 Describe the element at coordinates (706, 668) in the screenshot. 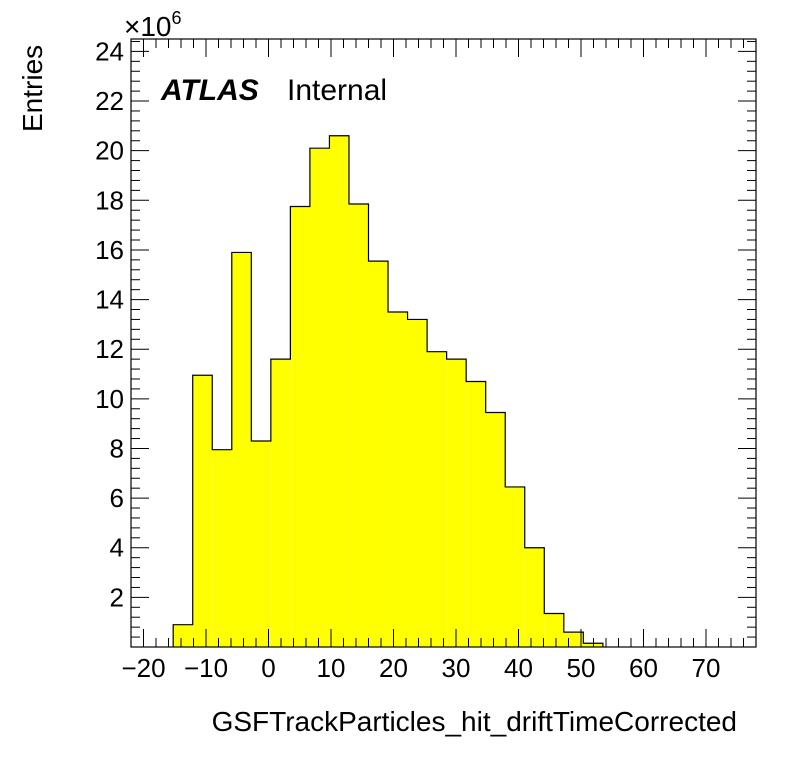

I see `x-tick-label: 70` at that location.